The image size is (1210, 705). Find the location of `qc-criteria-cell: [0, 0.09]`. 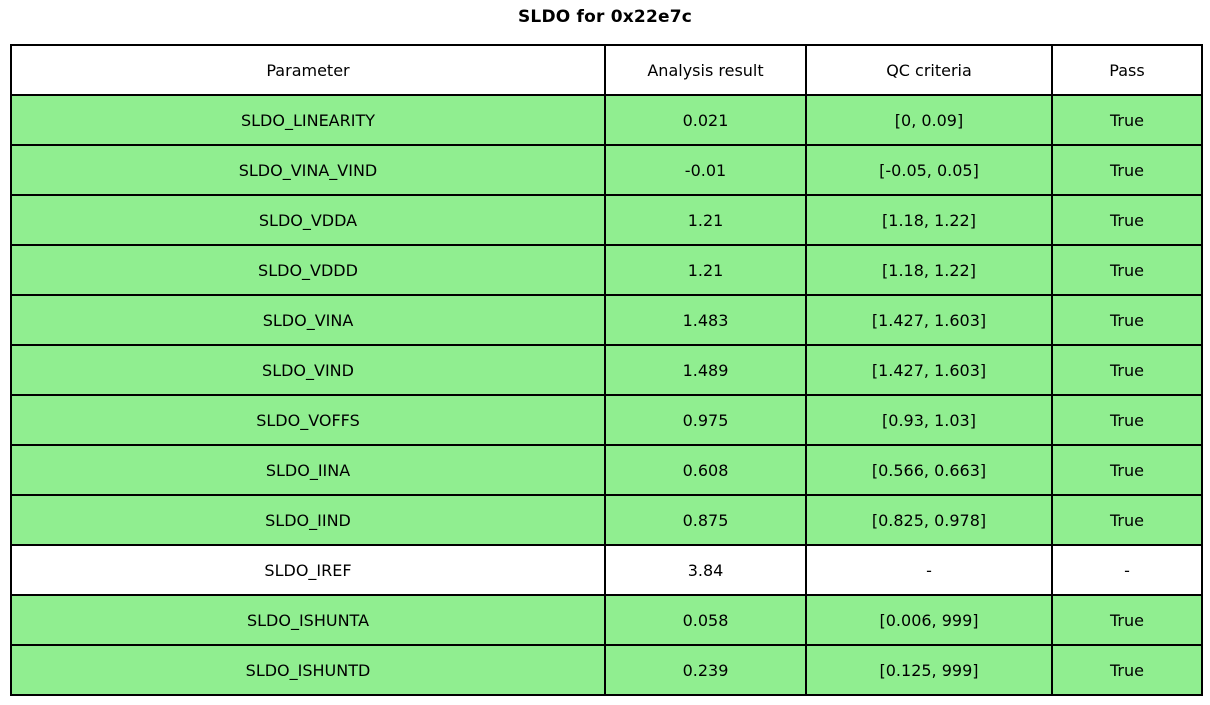

qc-criteria-cell: [0, 0.09] is located at coordinates (929, 120).